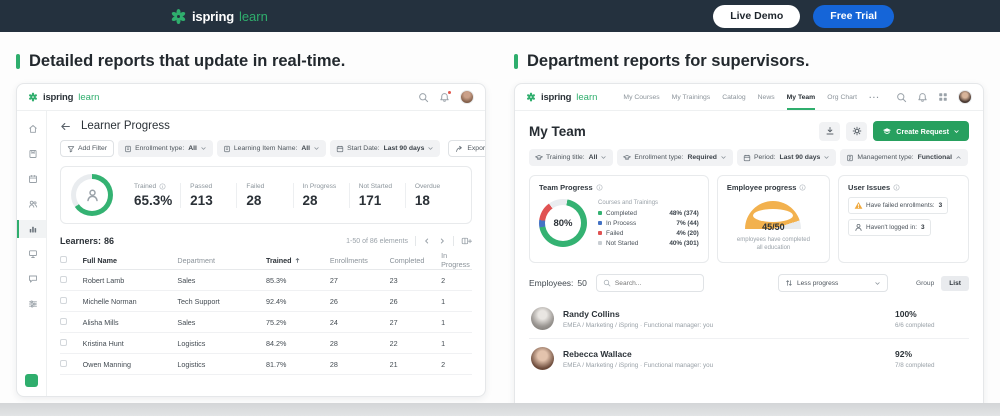  I want to click on sidebar-monitor-icon, so click(31, 254).